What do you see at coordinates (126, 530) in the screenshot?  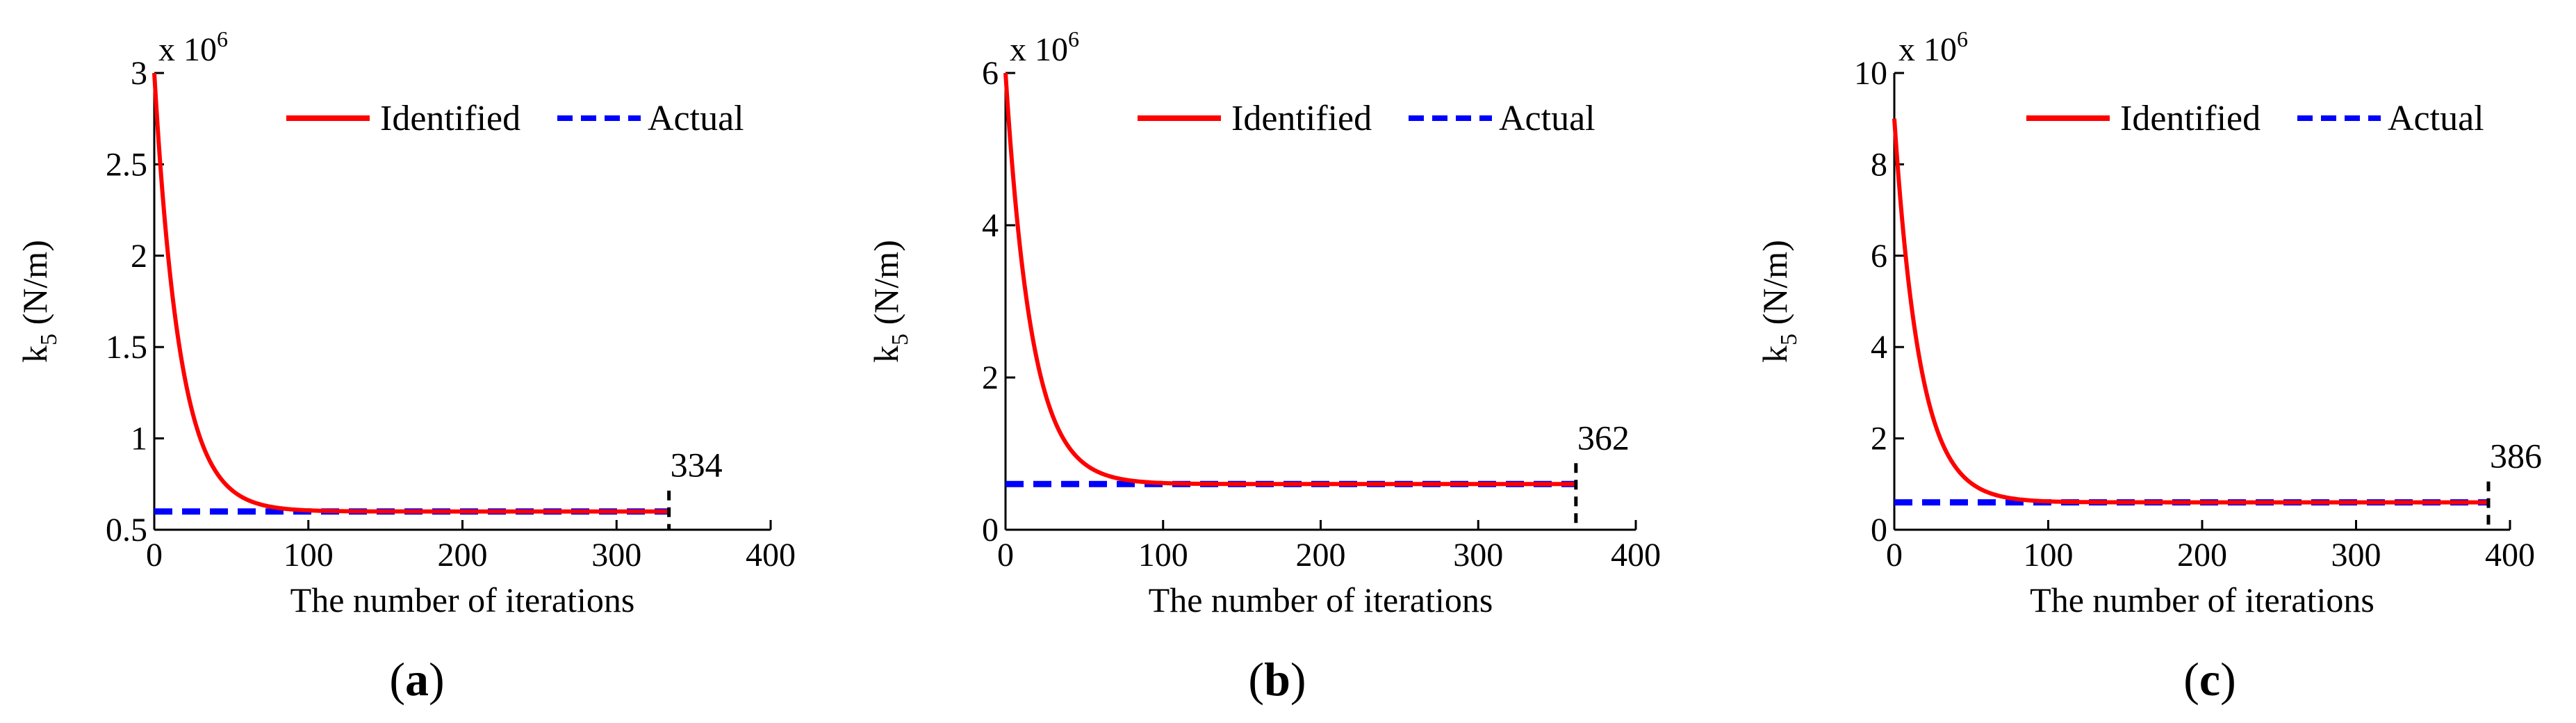 I see `y-tick-label: 0.5` at bounding box center [126, 530].